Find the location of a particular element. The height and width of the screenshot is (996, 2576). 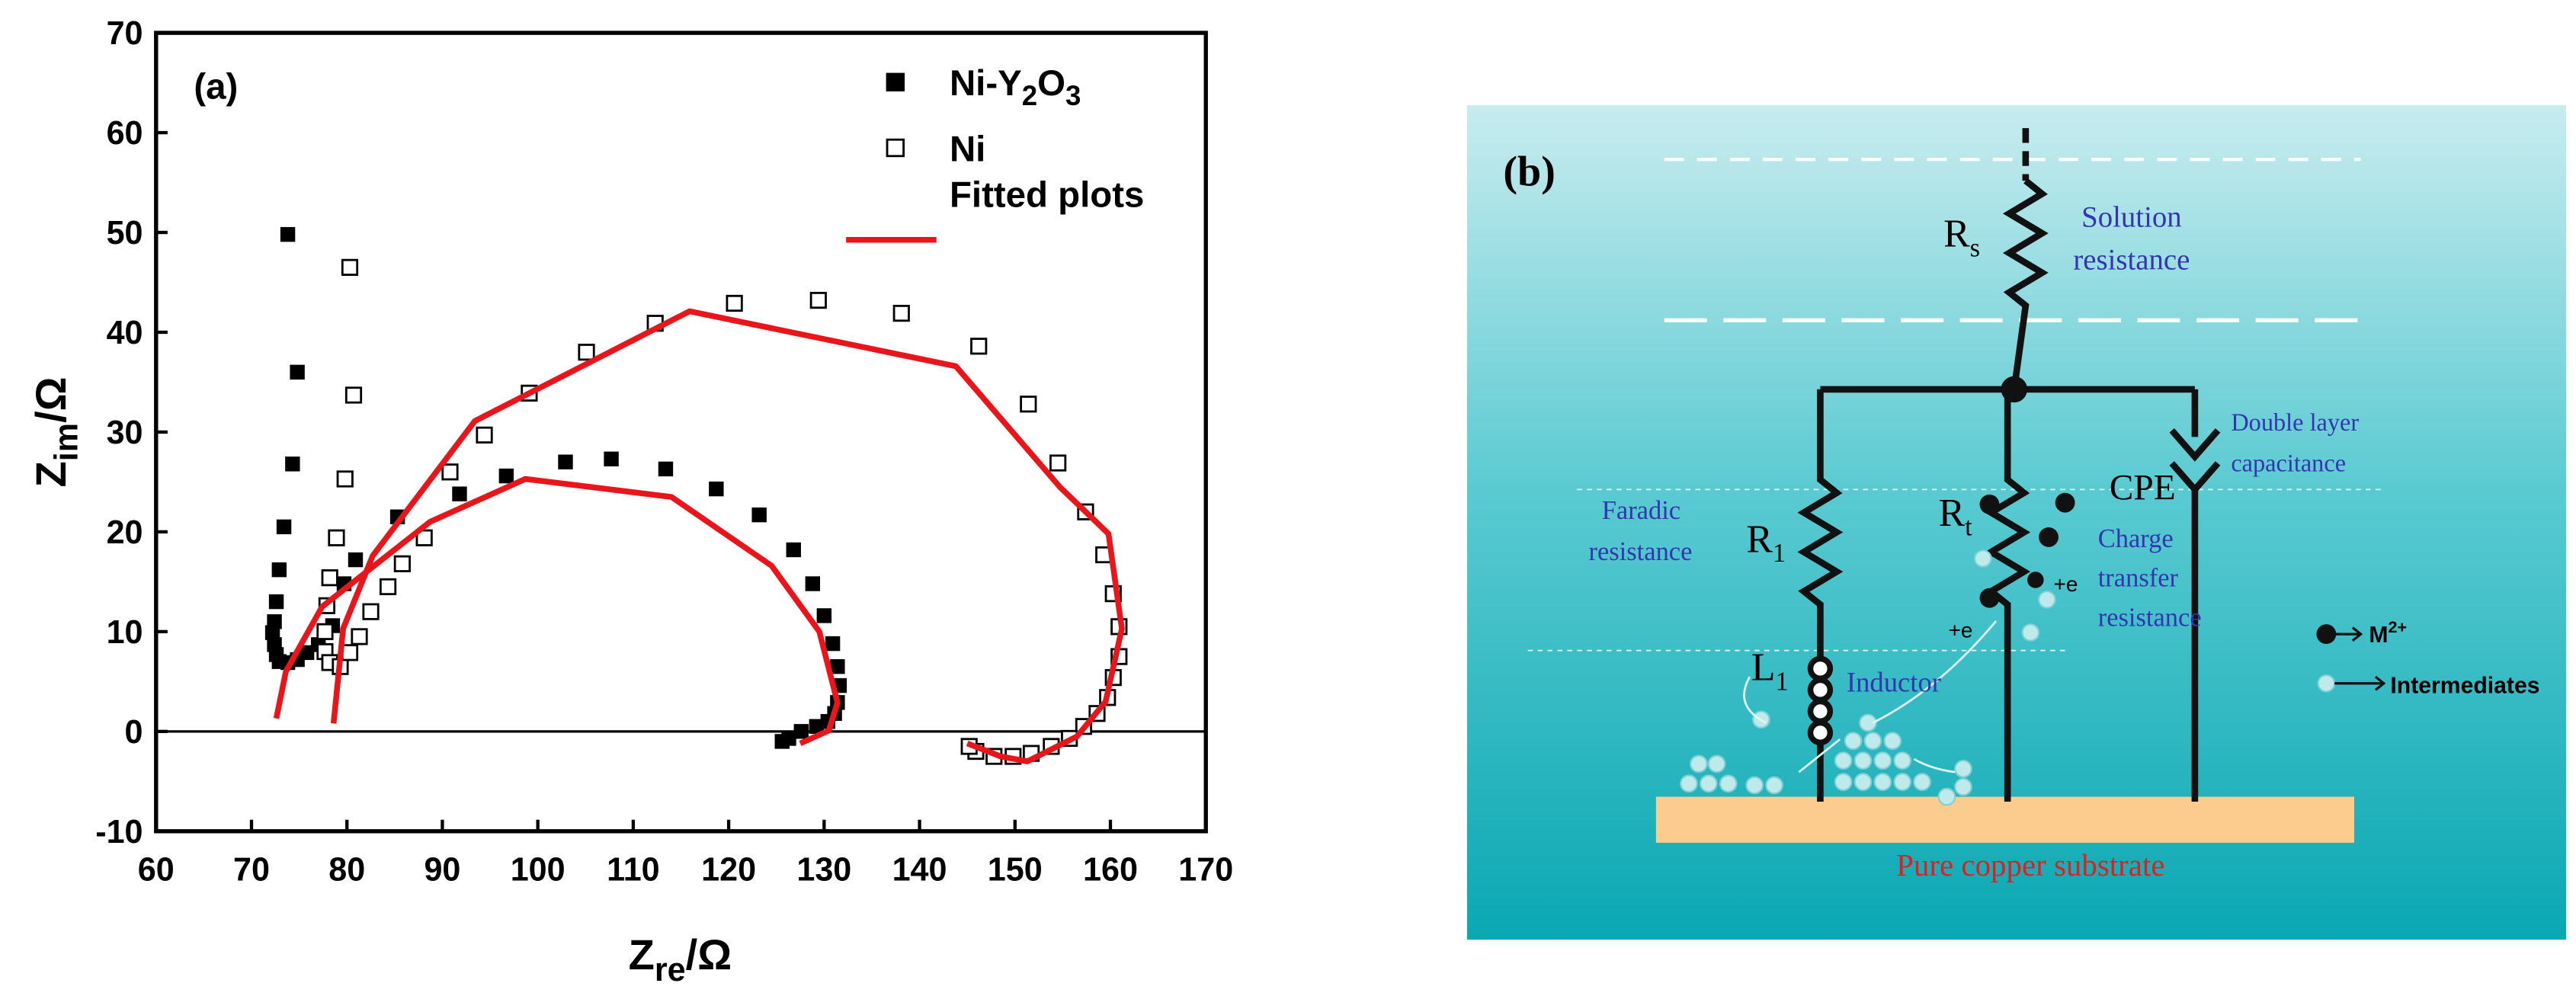

y-label-part: /Ω is located at coordinates (51, 400).